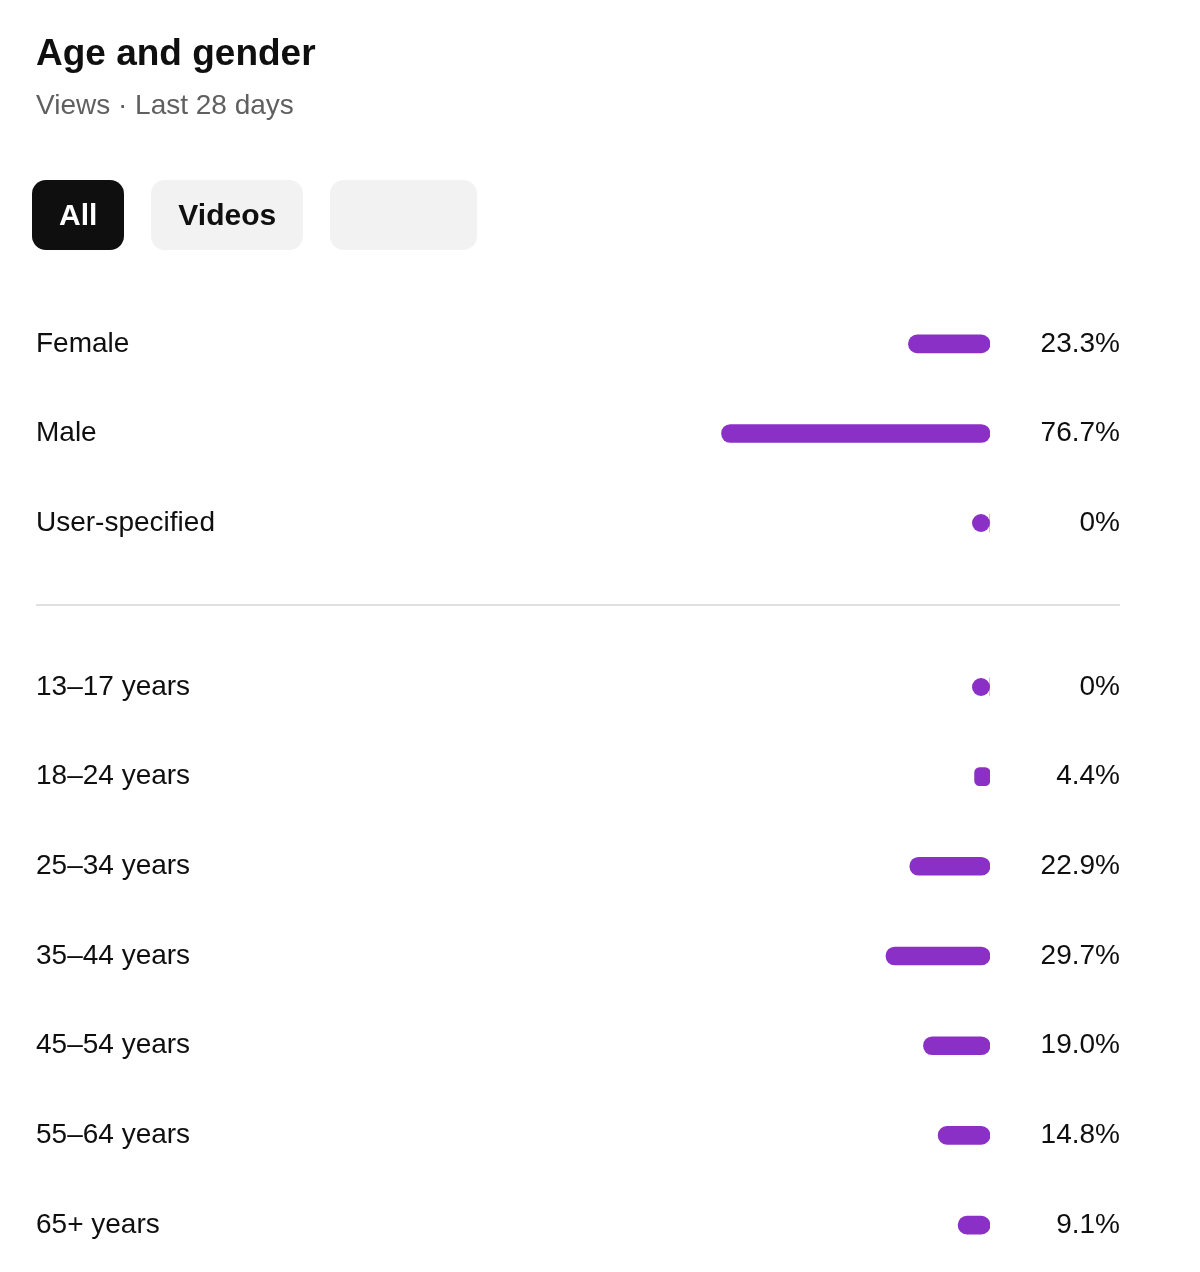  I want to click on y-tick-label: 13–17 years, so click(113, 685).